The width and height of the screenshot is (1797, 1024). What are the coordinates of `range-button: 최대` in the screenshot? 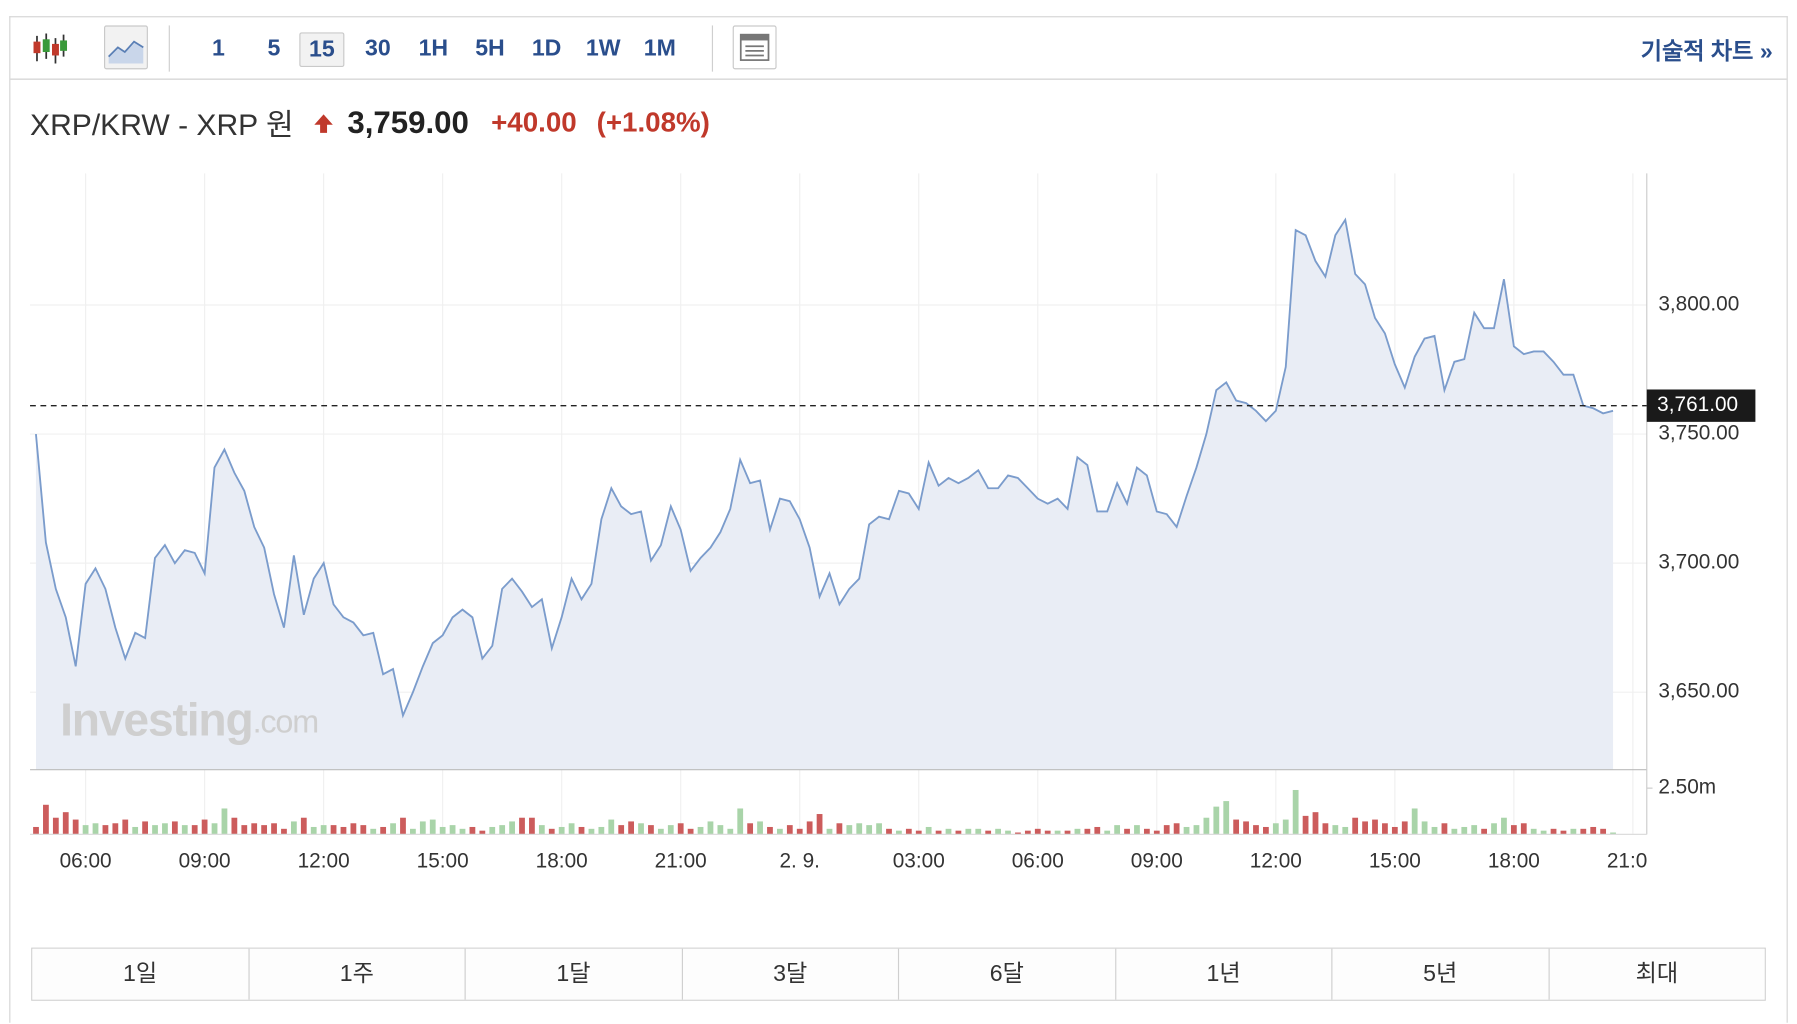 It's located at (1656, 974).